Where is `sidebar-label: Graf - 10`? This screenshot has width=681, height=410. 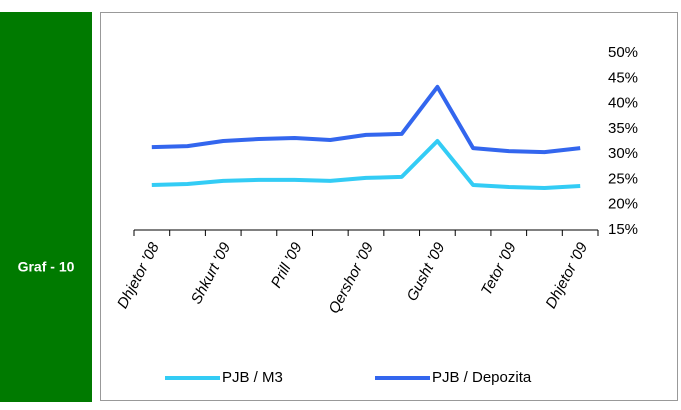 sidebar-label: Graf - 10 is located at coordinates (46, 267).